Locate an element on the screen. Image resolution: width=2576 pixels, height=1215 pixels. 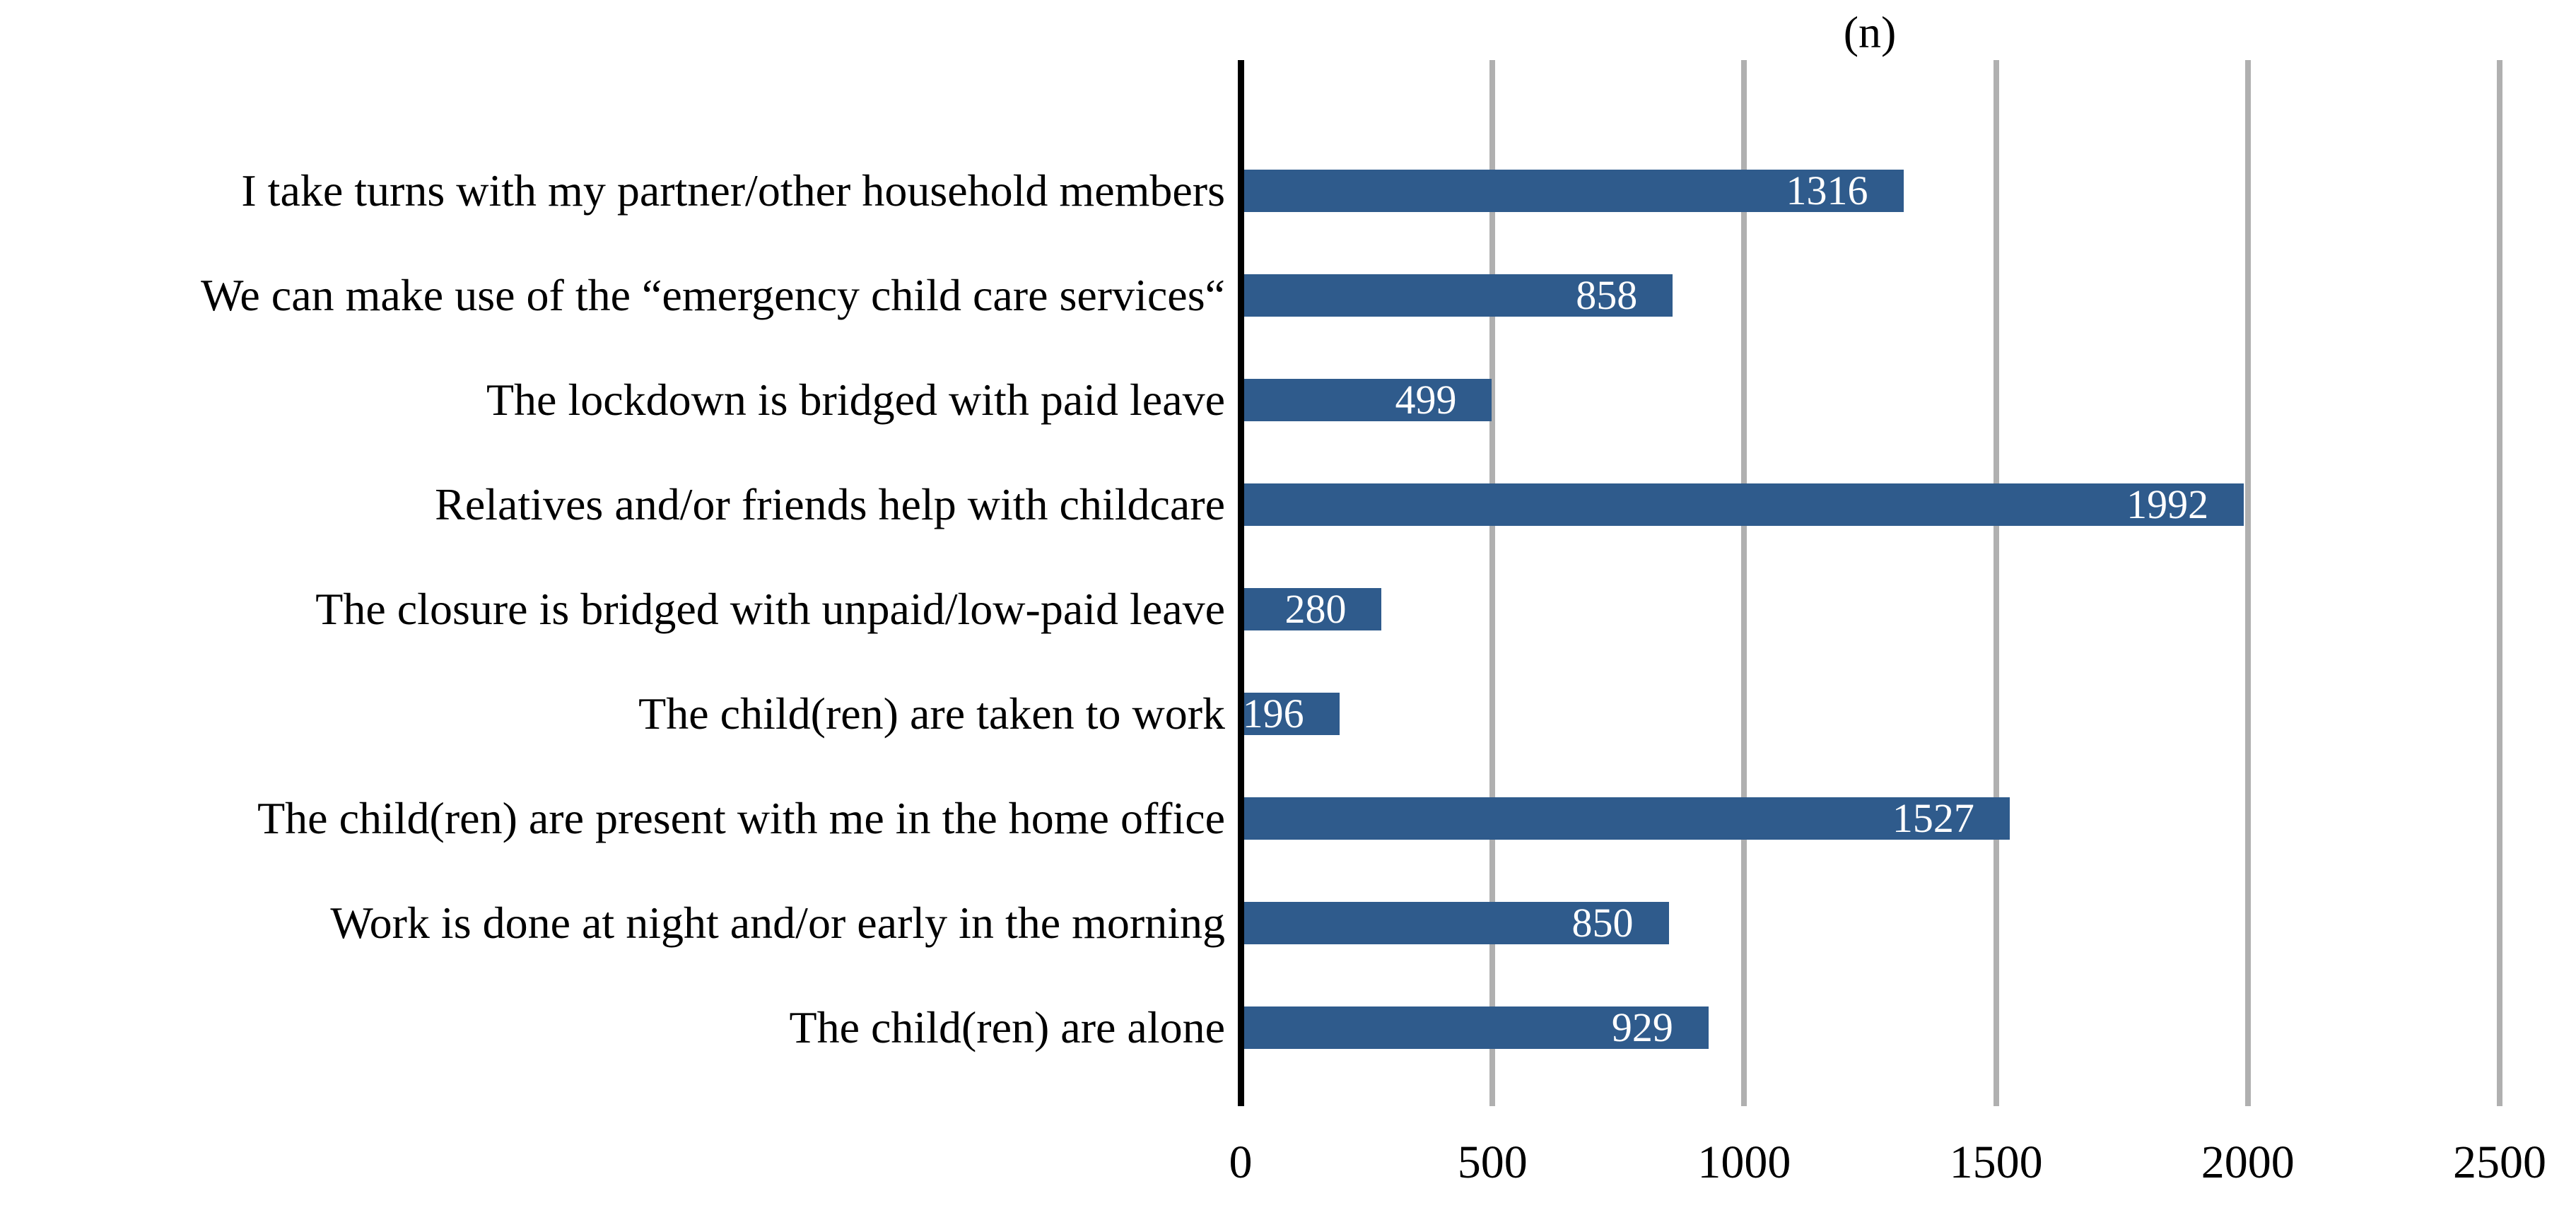
bar-value-label: 196 is located at coordinates (1273, 713).